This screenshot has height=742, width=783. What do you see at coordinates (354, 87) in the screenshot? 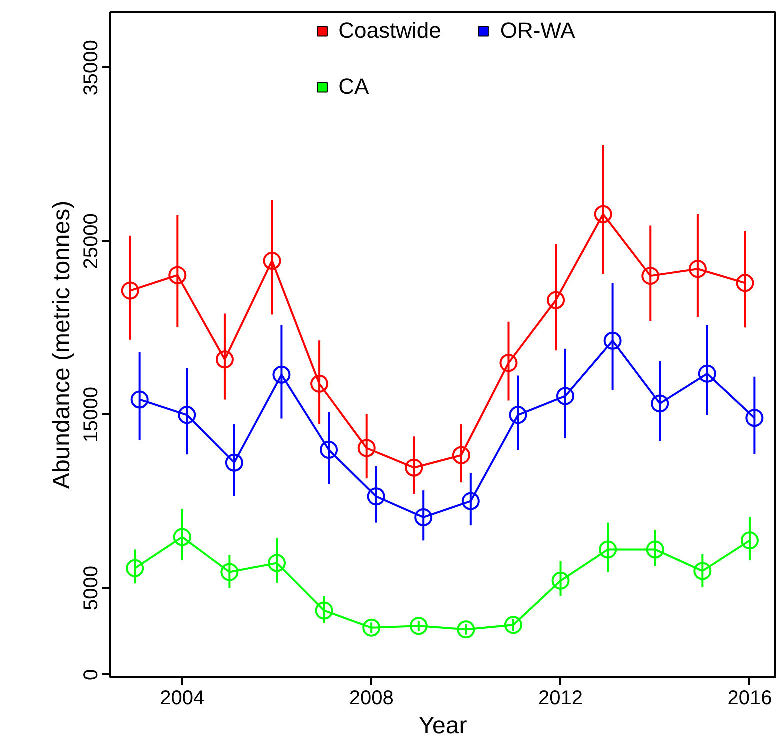
I see `legend-label: CA` at bounding box center [354, 87].